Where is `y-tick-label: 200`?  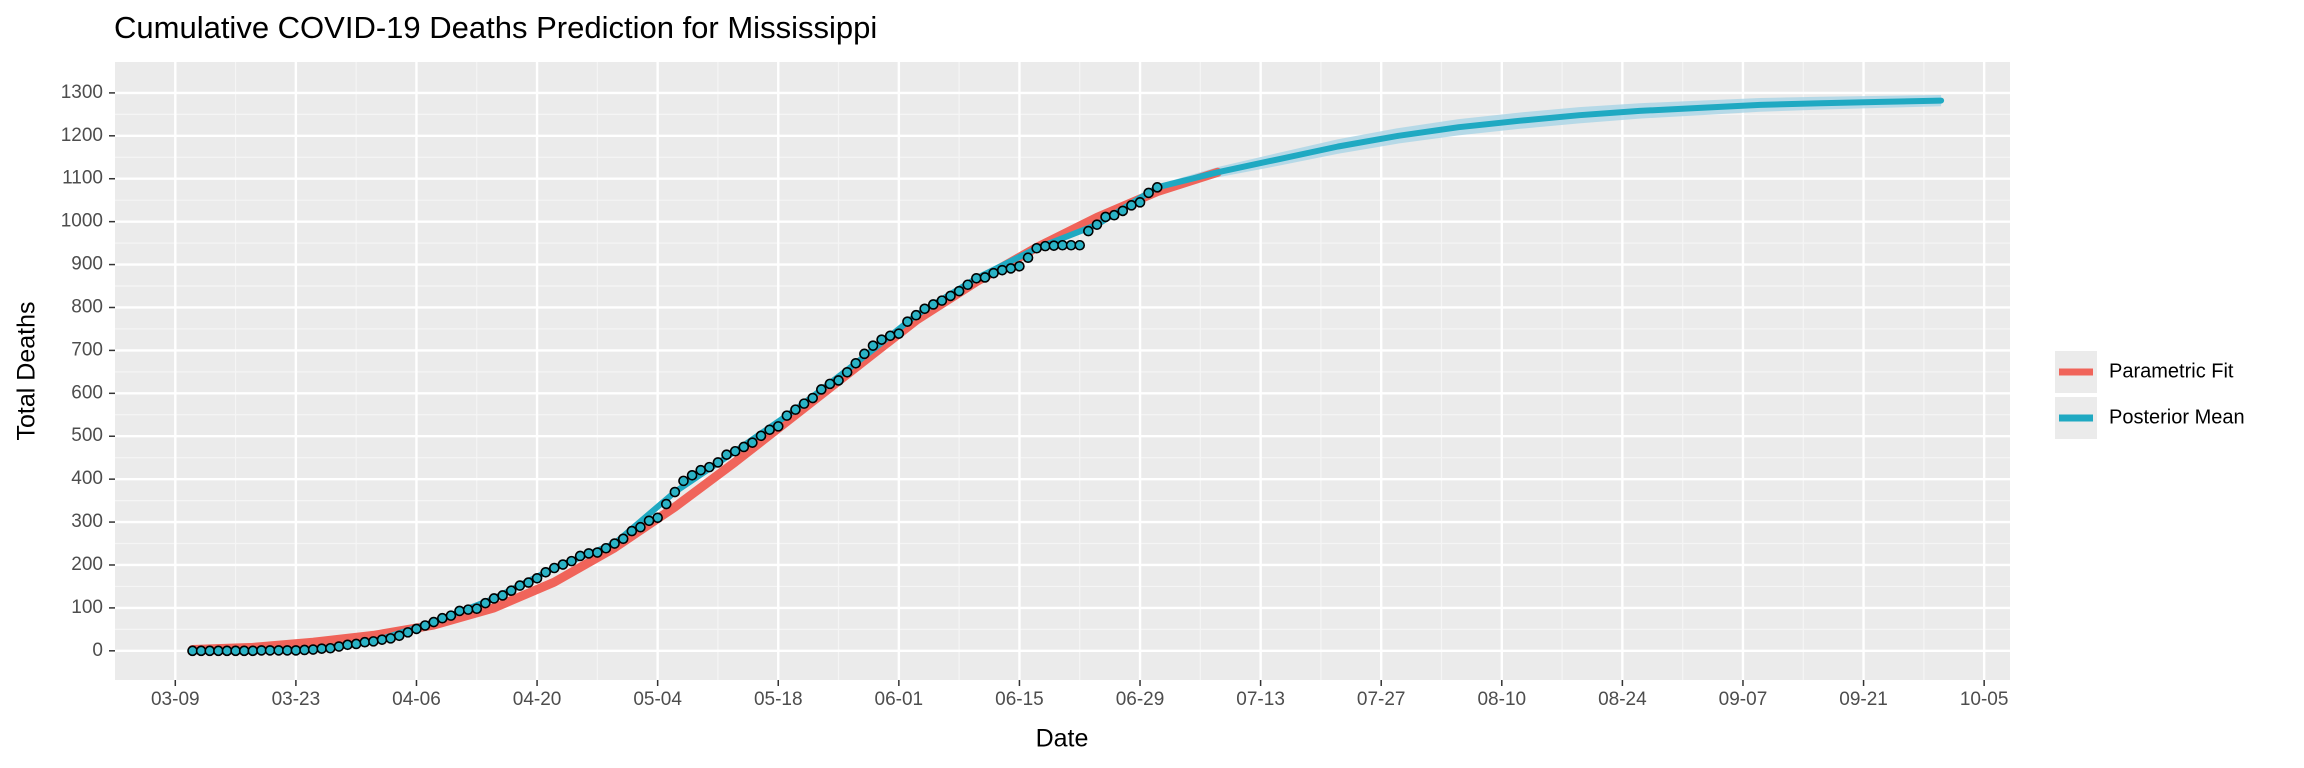 y-tick-label: 200 is located at coordinates (87, 564).